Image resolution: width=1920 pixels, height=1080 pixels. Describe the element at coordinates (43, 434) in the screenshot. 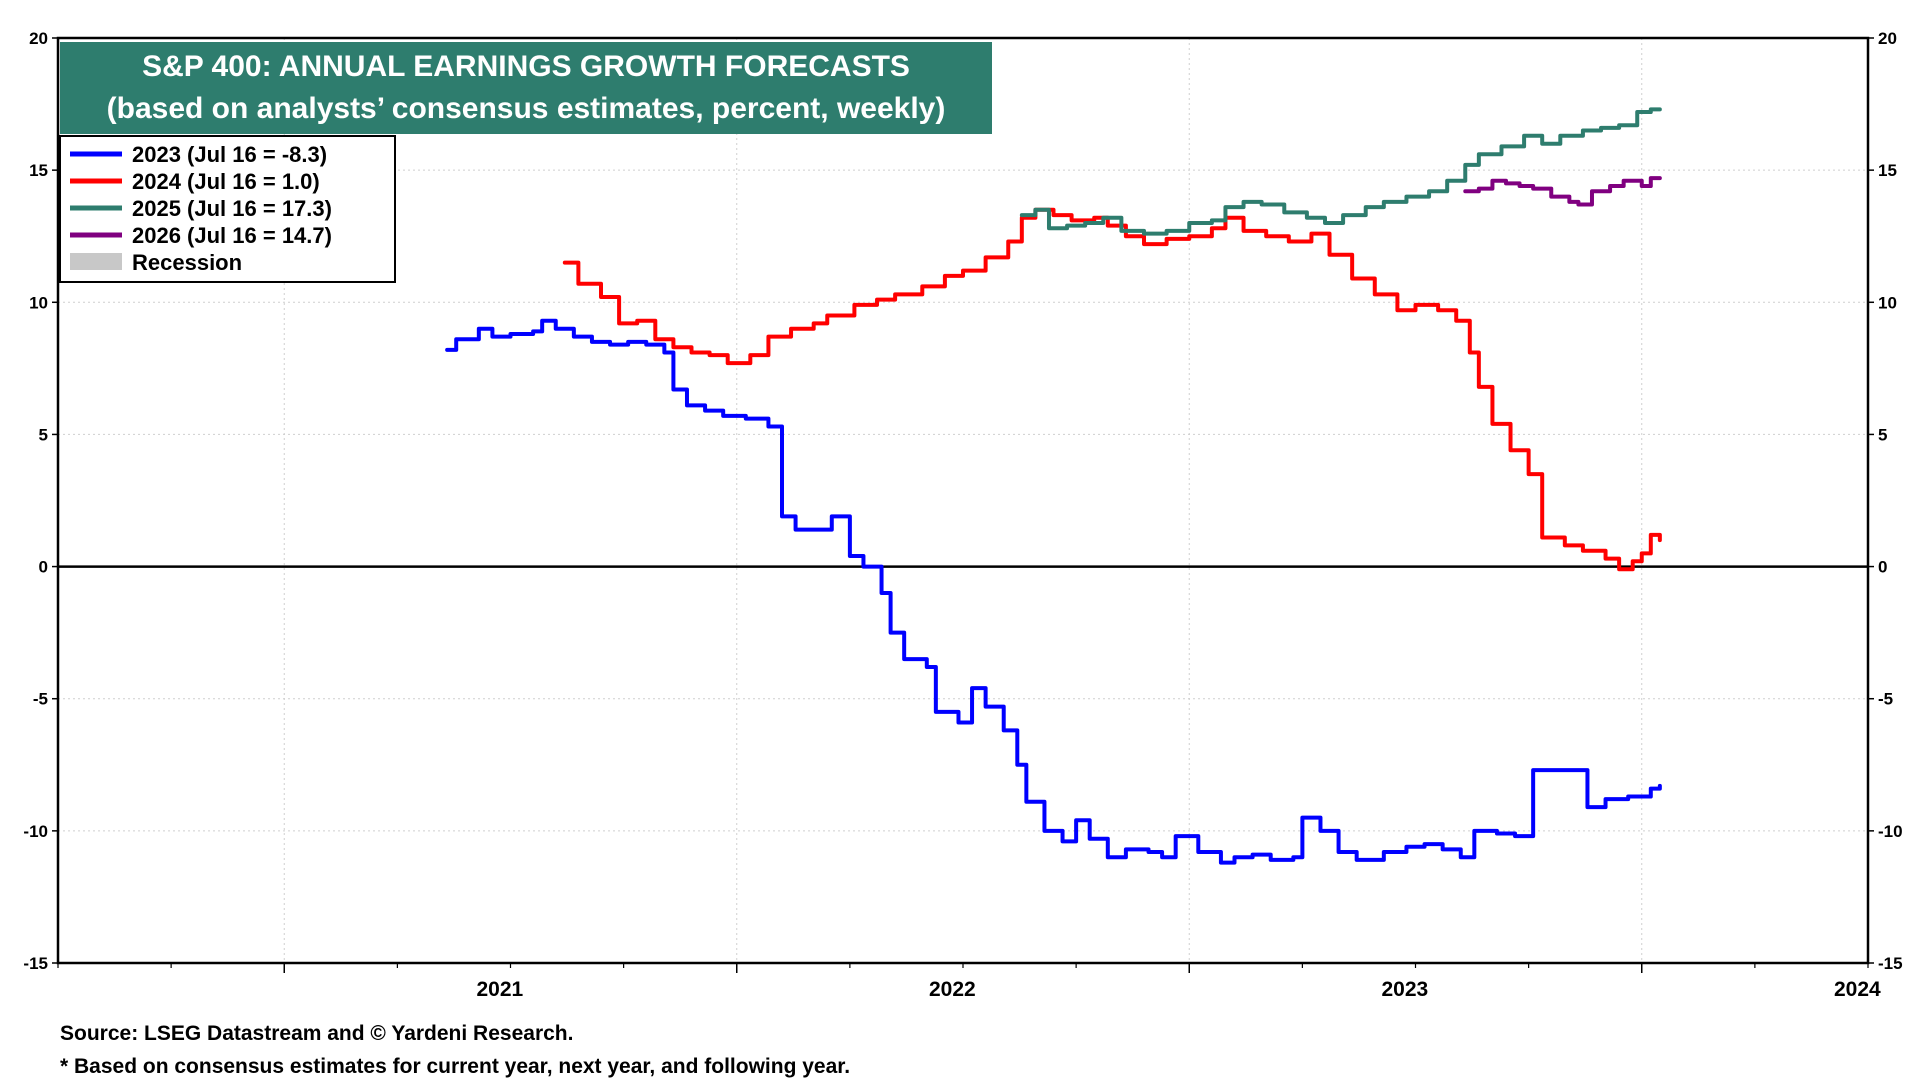

I see `y-tick-label-left: 5` at that location.